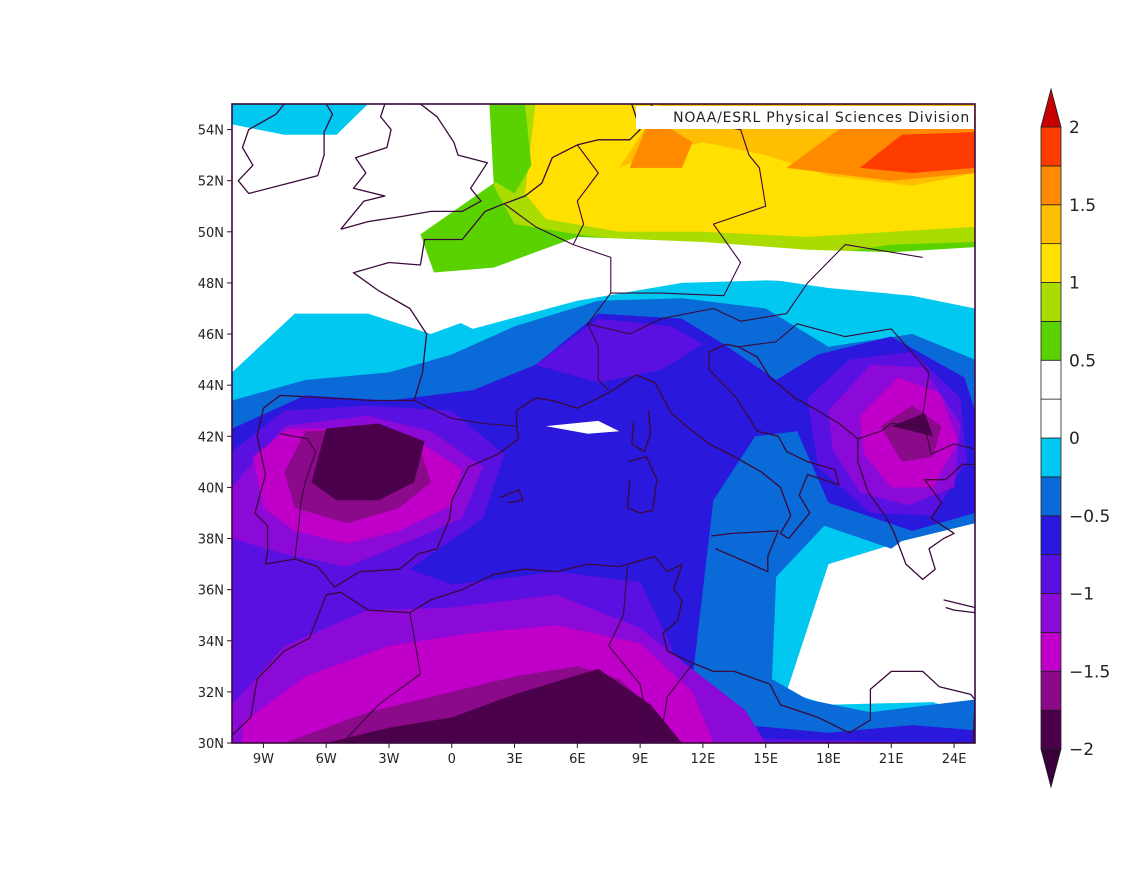 Image resolution: width=1130 pixels, height=874 pixels. What do you see at coordinates (211, 540) in the screenshot?
I see `y-tick-label: 38N` at bounding box center [211, 540].